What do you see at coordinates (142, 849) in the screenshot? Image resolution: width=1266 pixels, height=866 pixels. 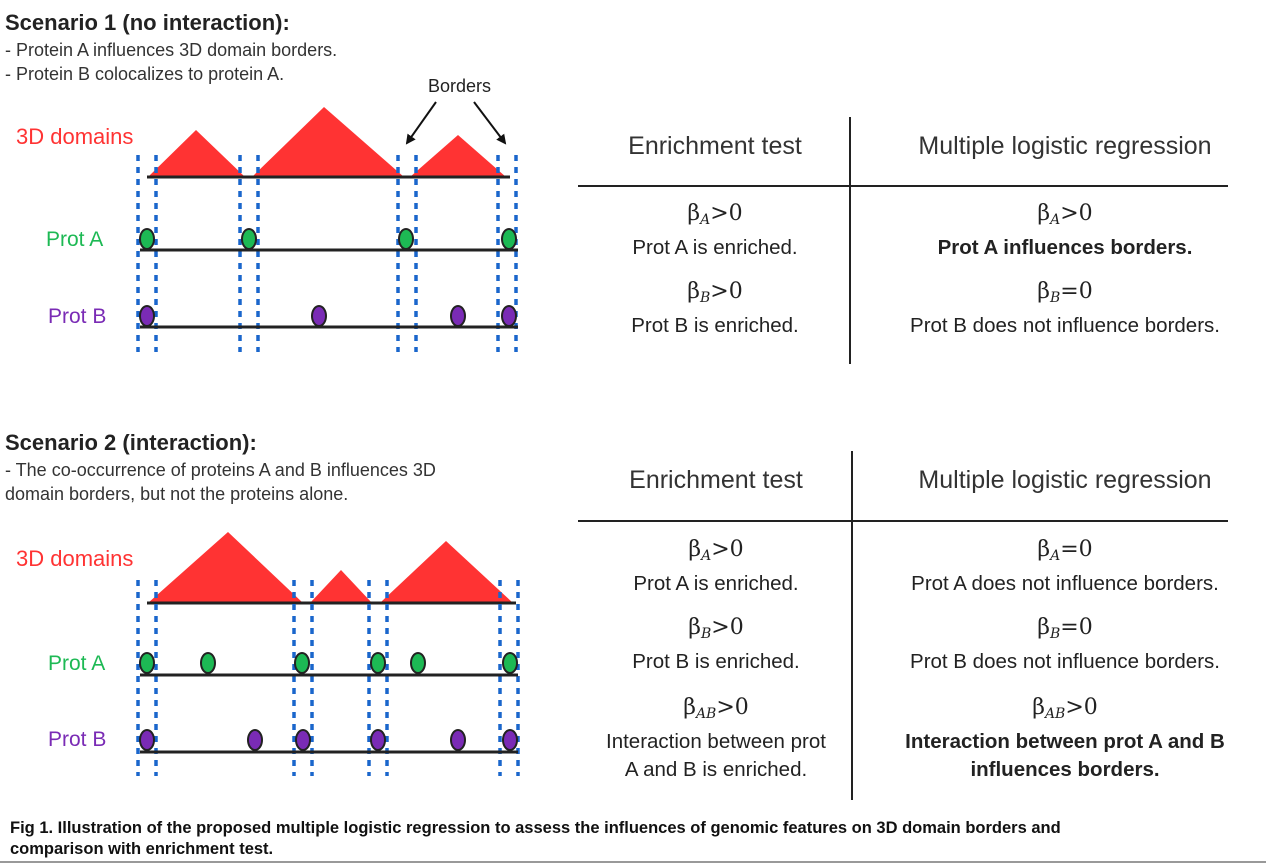 I see `figure-caption-line: comparison with enrichment test.` at bounding box center [142, 849].